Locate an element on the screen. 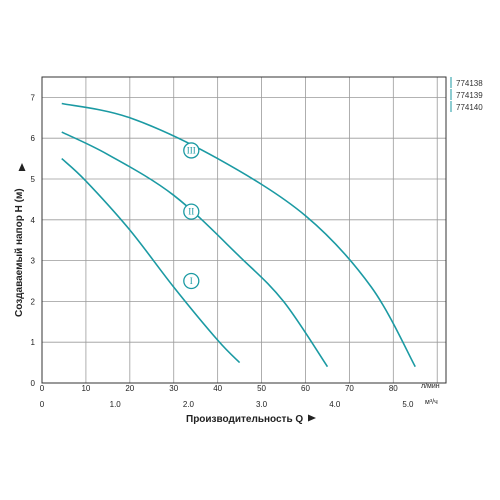 This screenshot has width=500, height=500. x-tick-label-m3h: 2.0 is located at coordinates (189, 404).